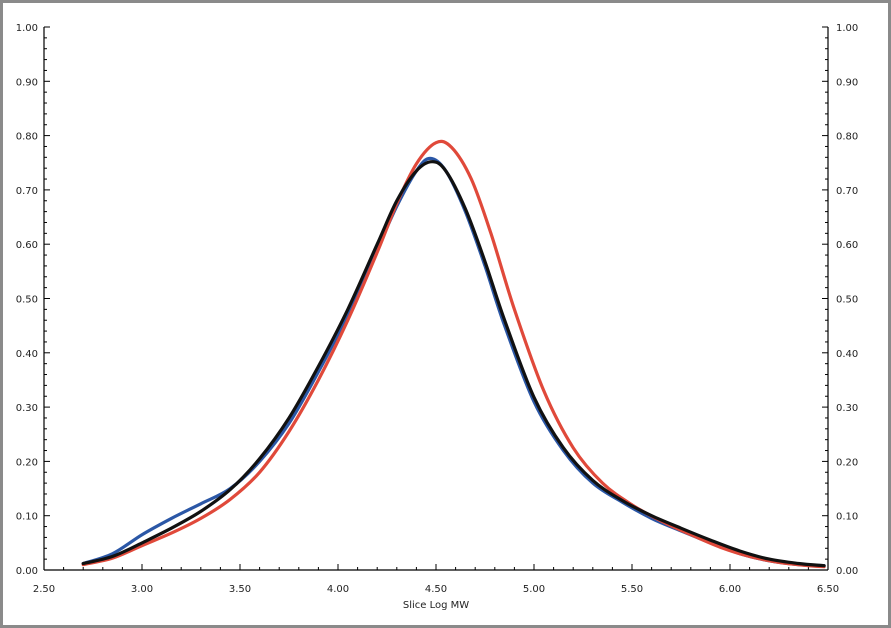 The height and width of the screenshot is (628, 891). Describe the element at coordinates (27, 571) in the screenshot. I see `y-tick-label-left: 0.00` at that location.